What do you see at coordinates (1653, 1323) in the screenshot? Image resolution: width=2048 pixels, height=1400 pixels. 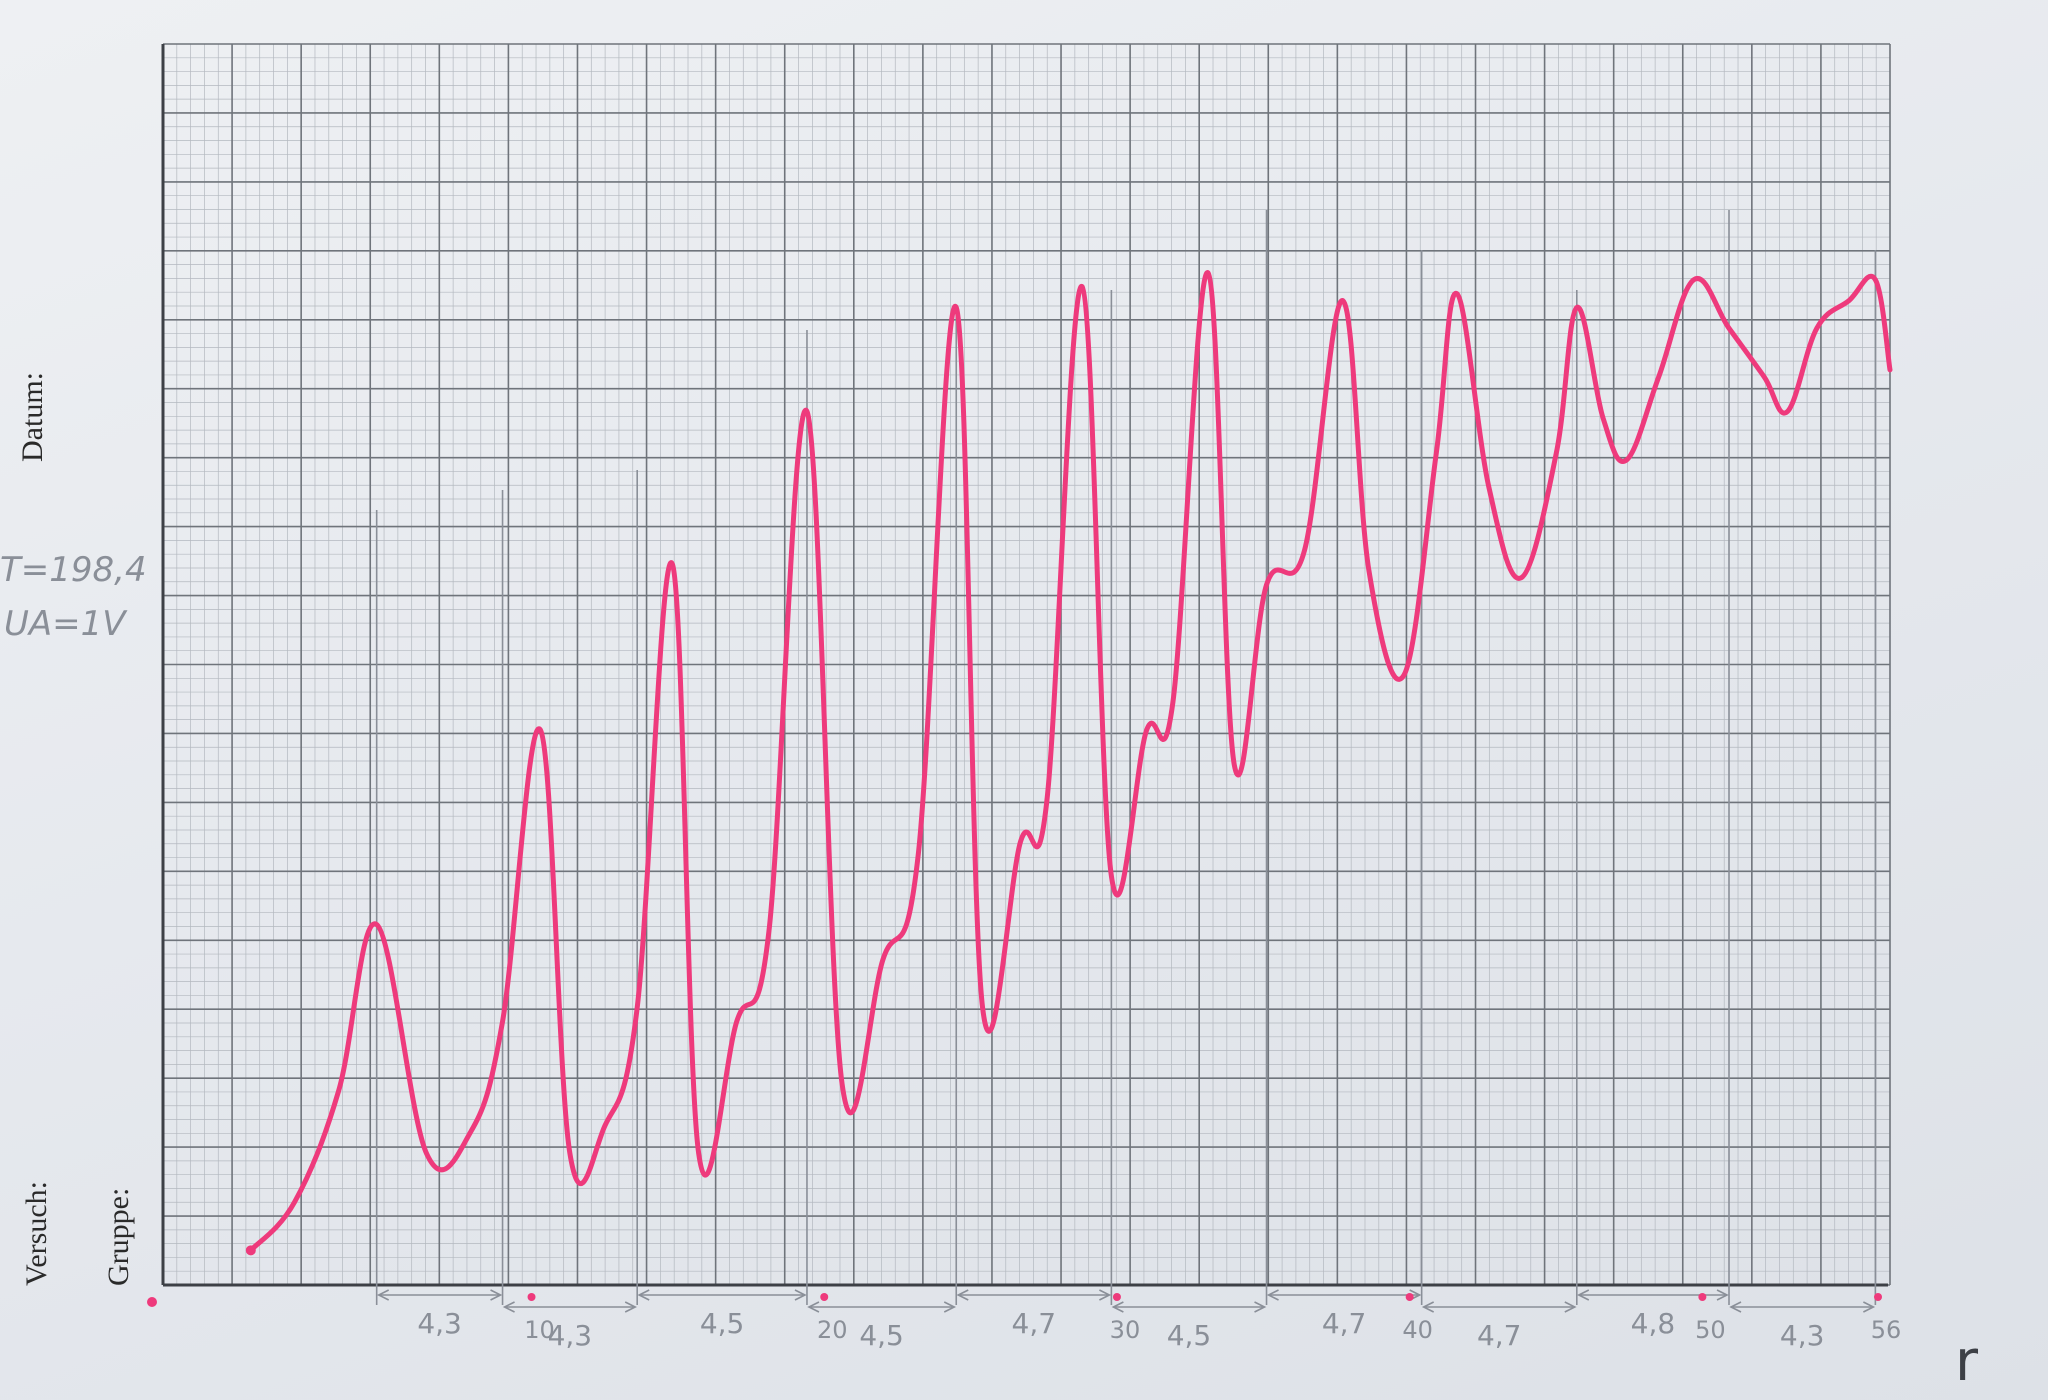 I see `spacing-label: 4,8` at bounding box center [1653, 1323].